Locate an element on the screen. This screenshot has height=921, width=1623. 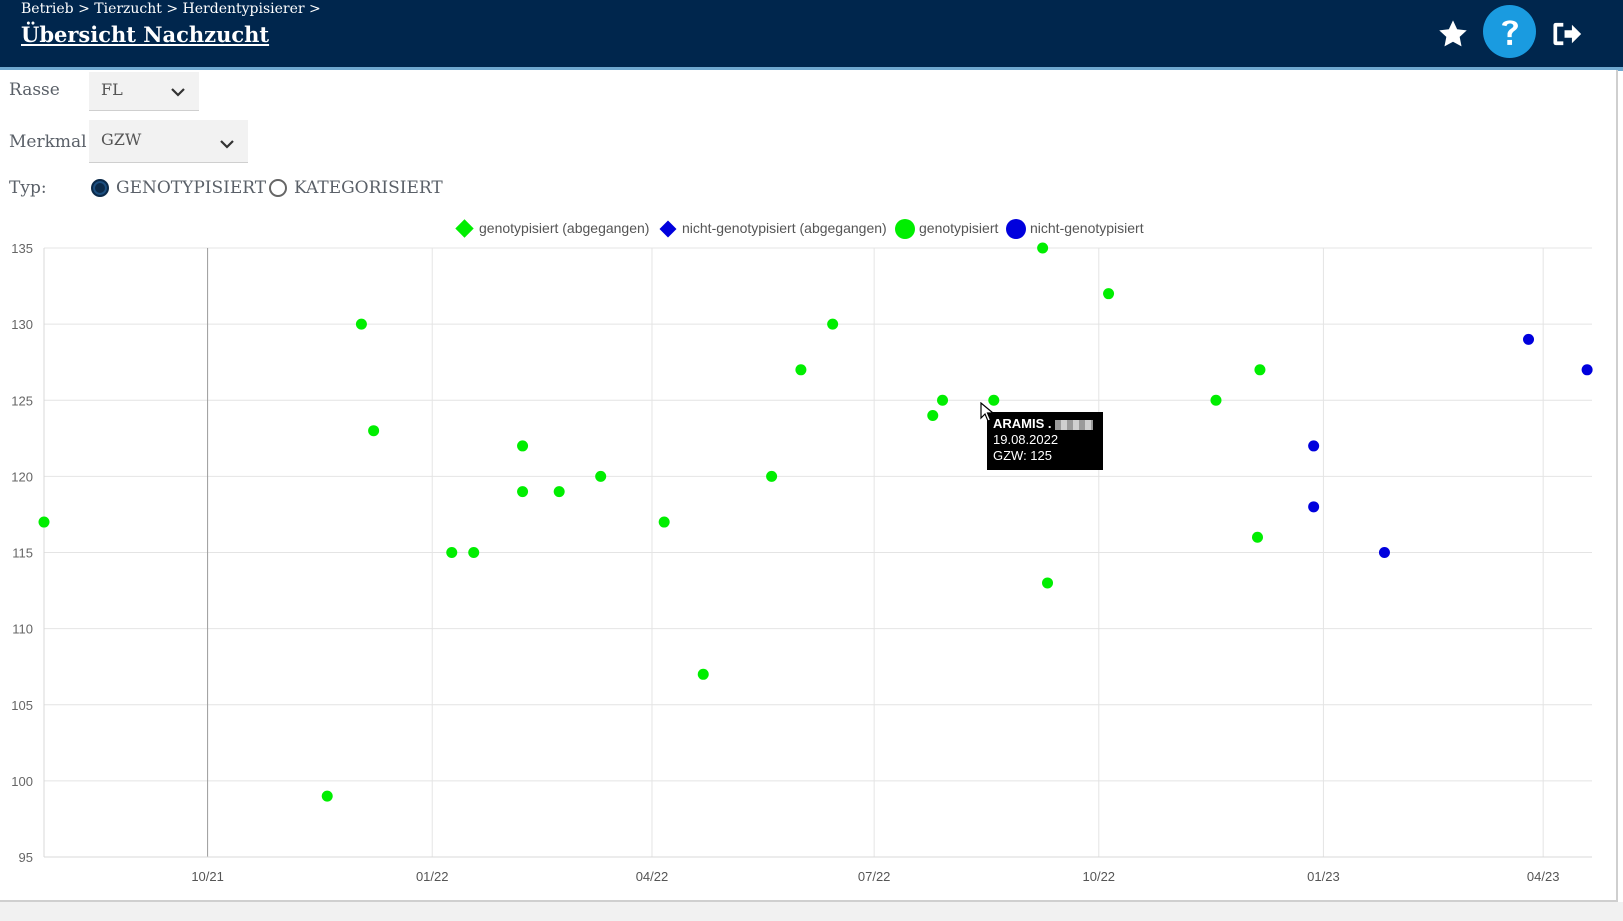
radio-unchecked-icon is located at coordinates (278, 188).